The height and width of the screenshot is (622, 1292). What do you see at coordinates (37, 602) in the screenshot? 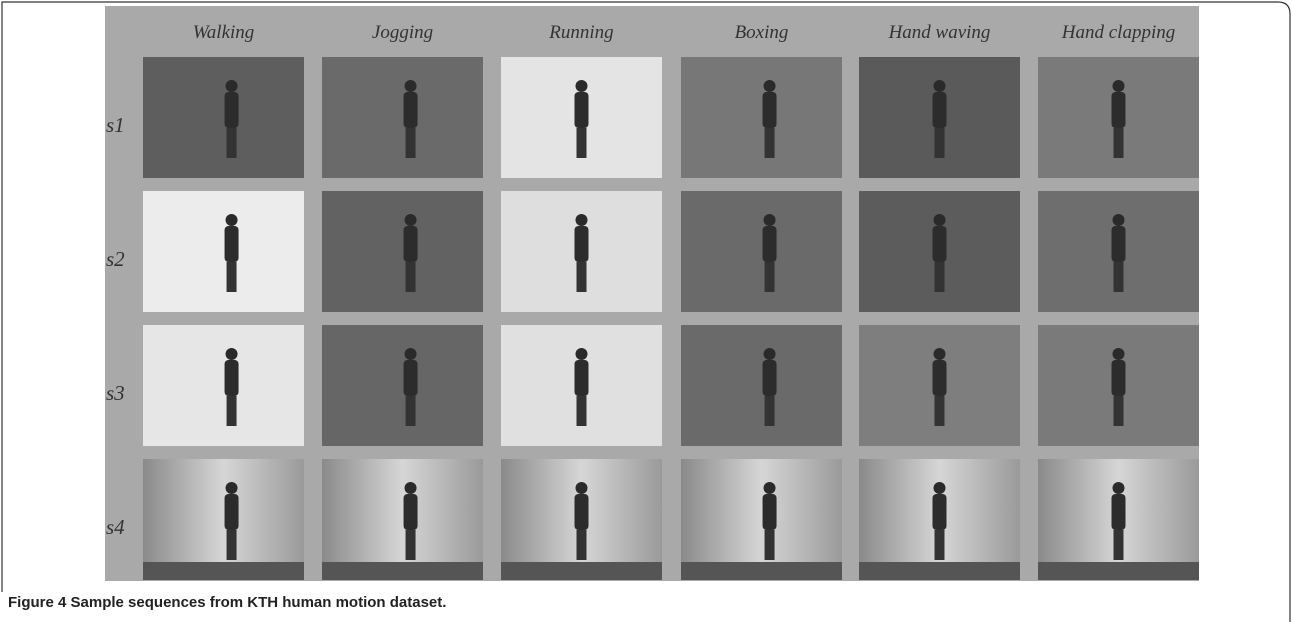
I see `caption-label: Figure 4` at bounding box center [37, 602].